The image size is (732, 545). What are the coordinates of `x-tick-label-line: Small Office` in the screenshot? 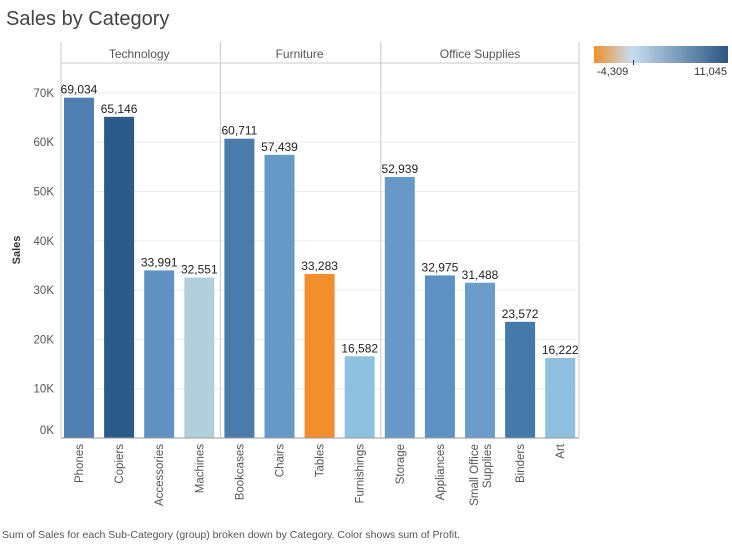 It's located at (475, 475).